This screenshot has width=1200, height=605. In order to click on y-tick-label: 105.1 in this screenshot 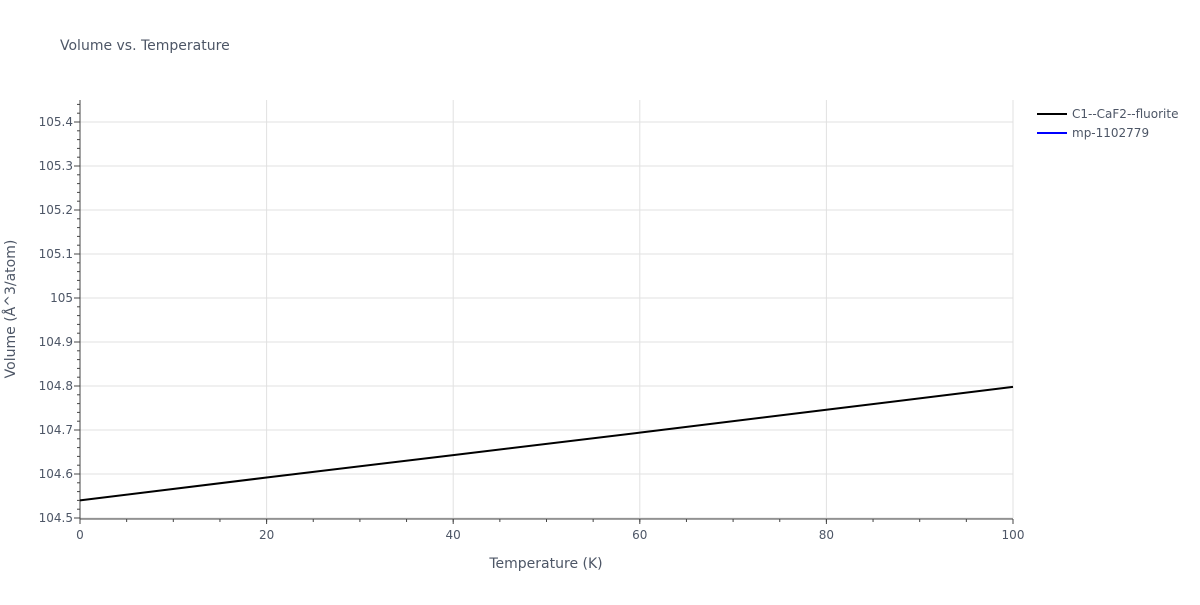, I will do `click(56, 254)`.